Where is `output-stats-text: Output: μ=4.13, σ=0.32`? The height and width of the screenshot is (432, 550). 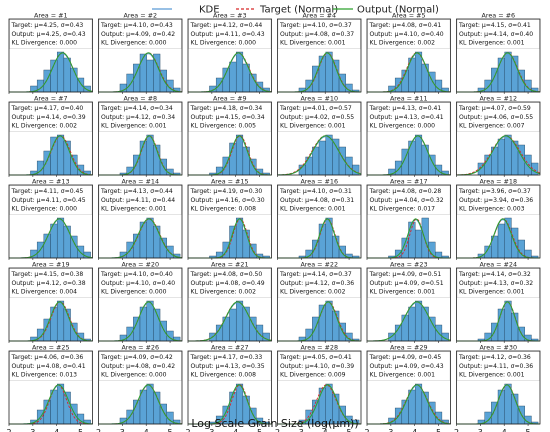 output-stats-text: Output: μ=4.13, σ=0.32 is located at coordinates (496, 283).